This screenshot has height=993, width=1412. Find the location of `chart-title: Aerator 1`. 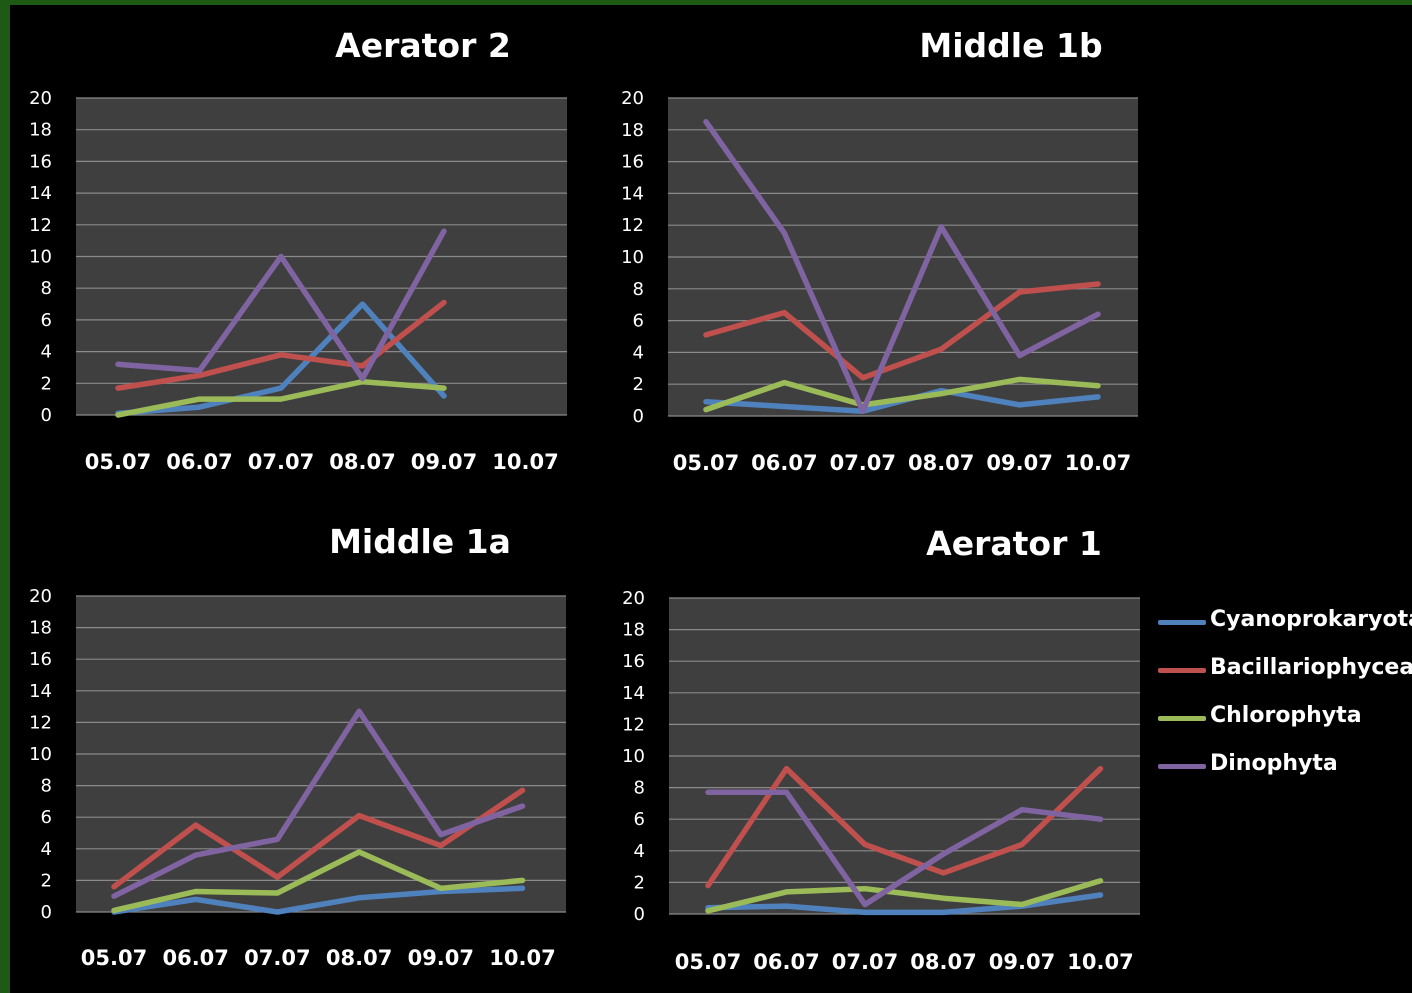

chart-title: Aerator 1 is located at coordinates (1014, 543).